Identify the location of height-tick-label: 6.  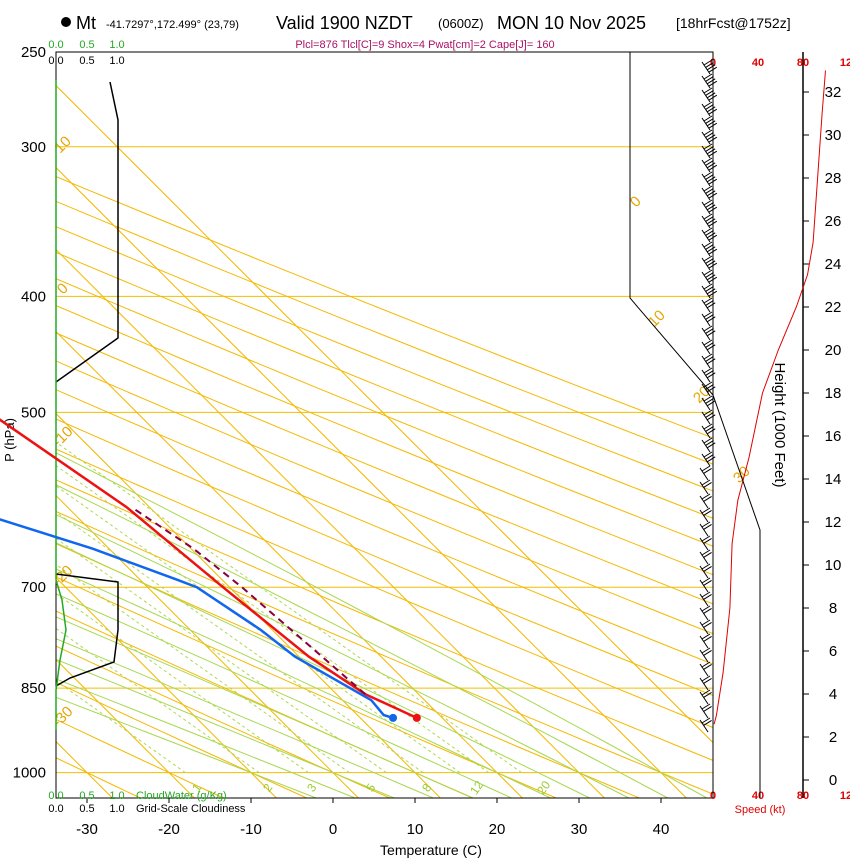
(833, 651).